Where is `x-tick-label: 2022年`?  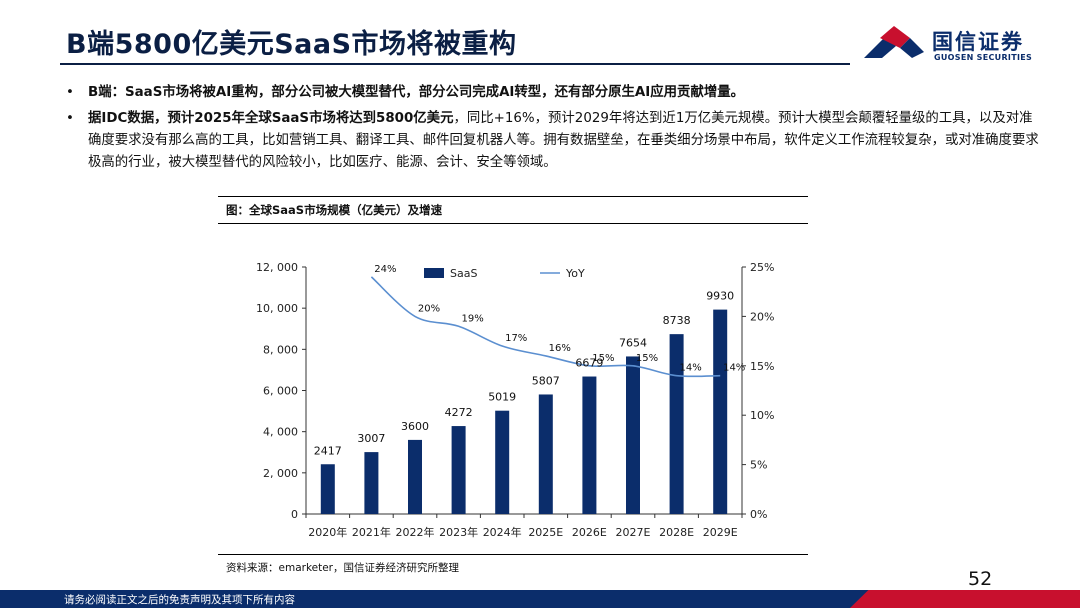 x-tick-label: 2022年 is located at coordinates (415, 532).